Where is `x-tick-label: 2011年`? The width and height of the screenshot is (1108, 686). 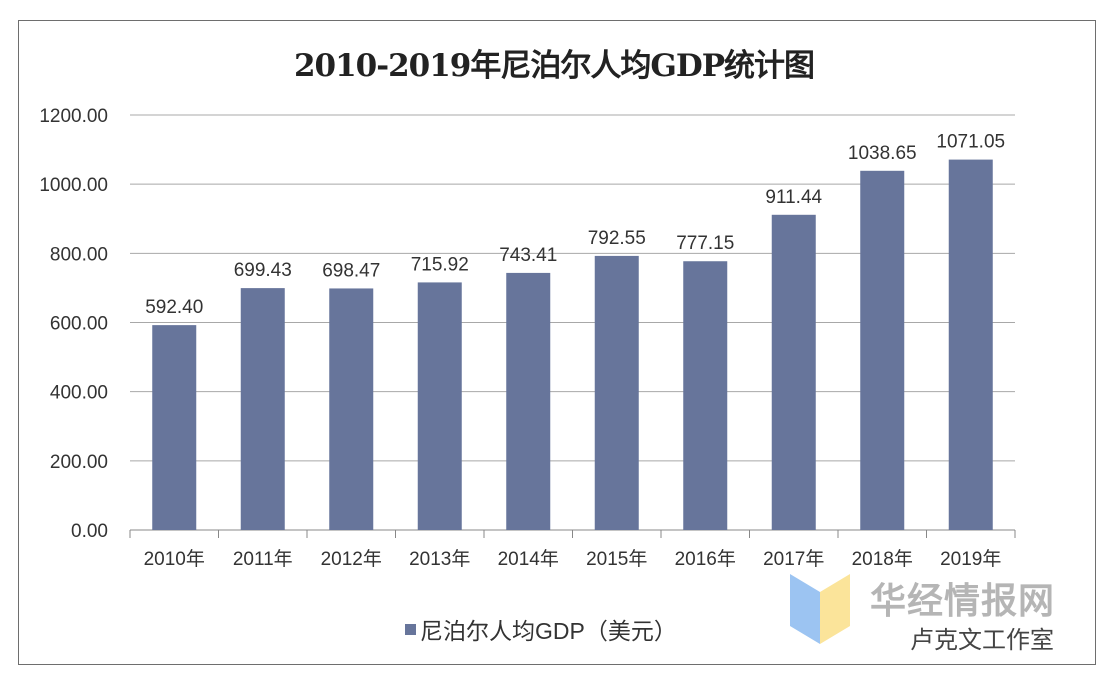 x-tick-label: 2011年 is located at coordinates (263, 559).